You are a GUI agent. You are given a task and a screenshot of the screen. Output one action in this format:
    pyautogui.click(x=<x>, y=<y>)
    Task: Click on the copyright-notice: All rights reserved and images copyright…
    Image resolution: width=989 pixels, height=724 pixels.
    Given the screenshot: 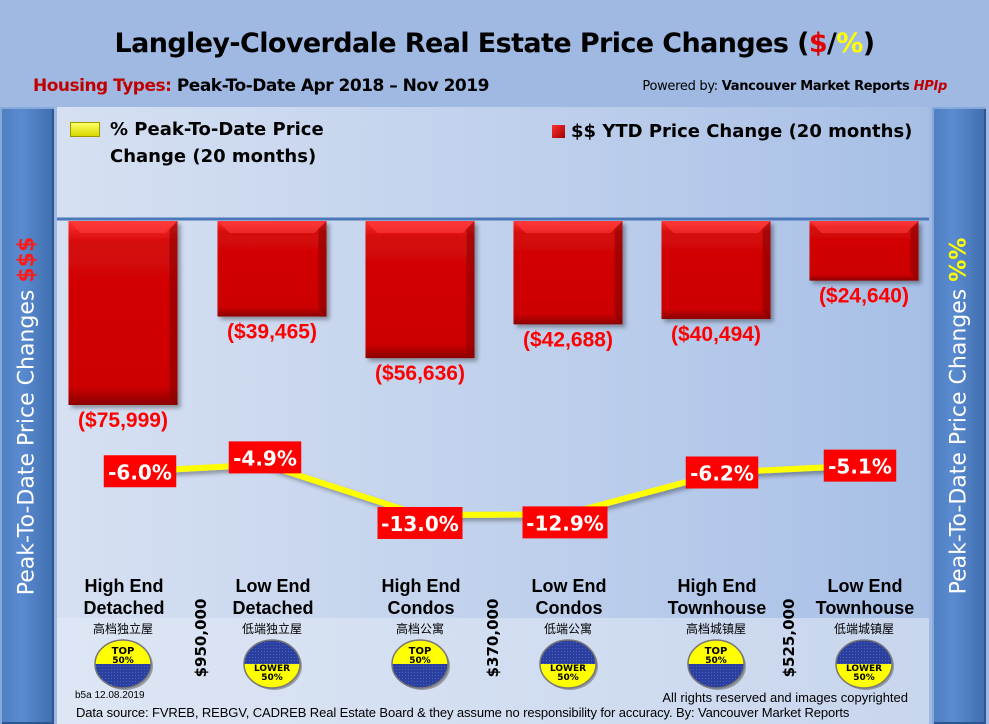 What is the action you would take?
    pyautogui.click(x=785, y=697)
    